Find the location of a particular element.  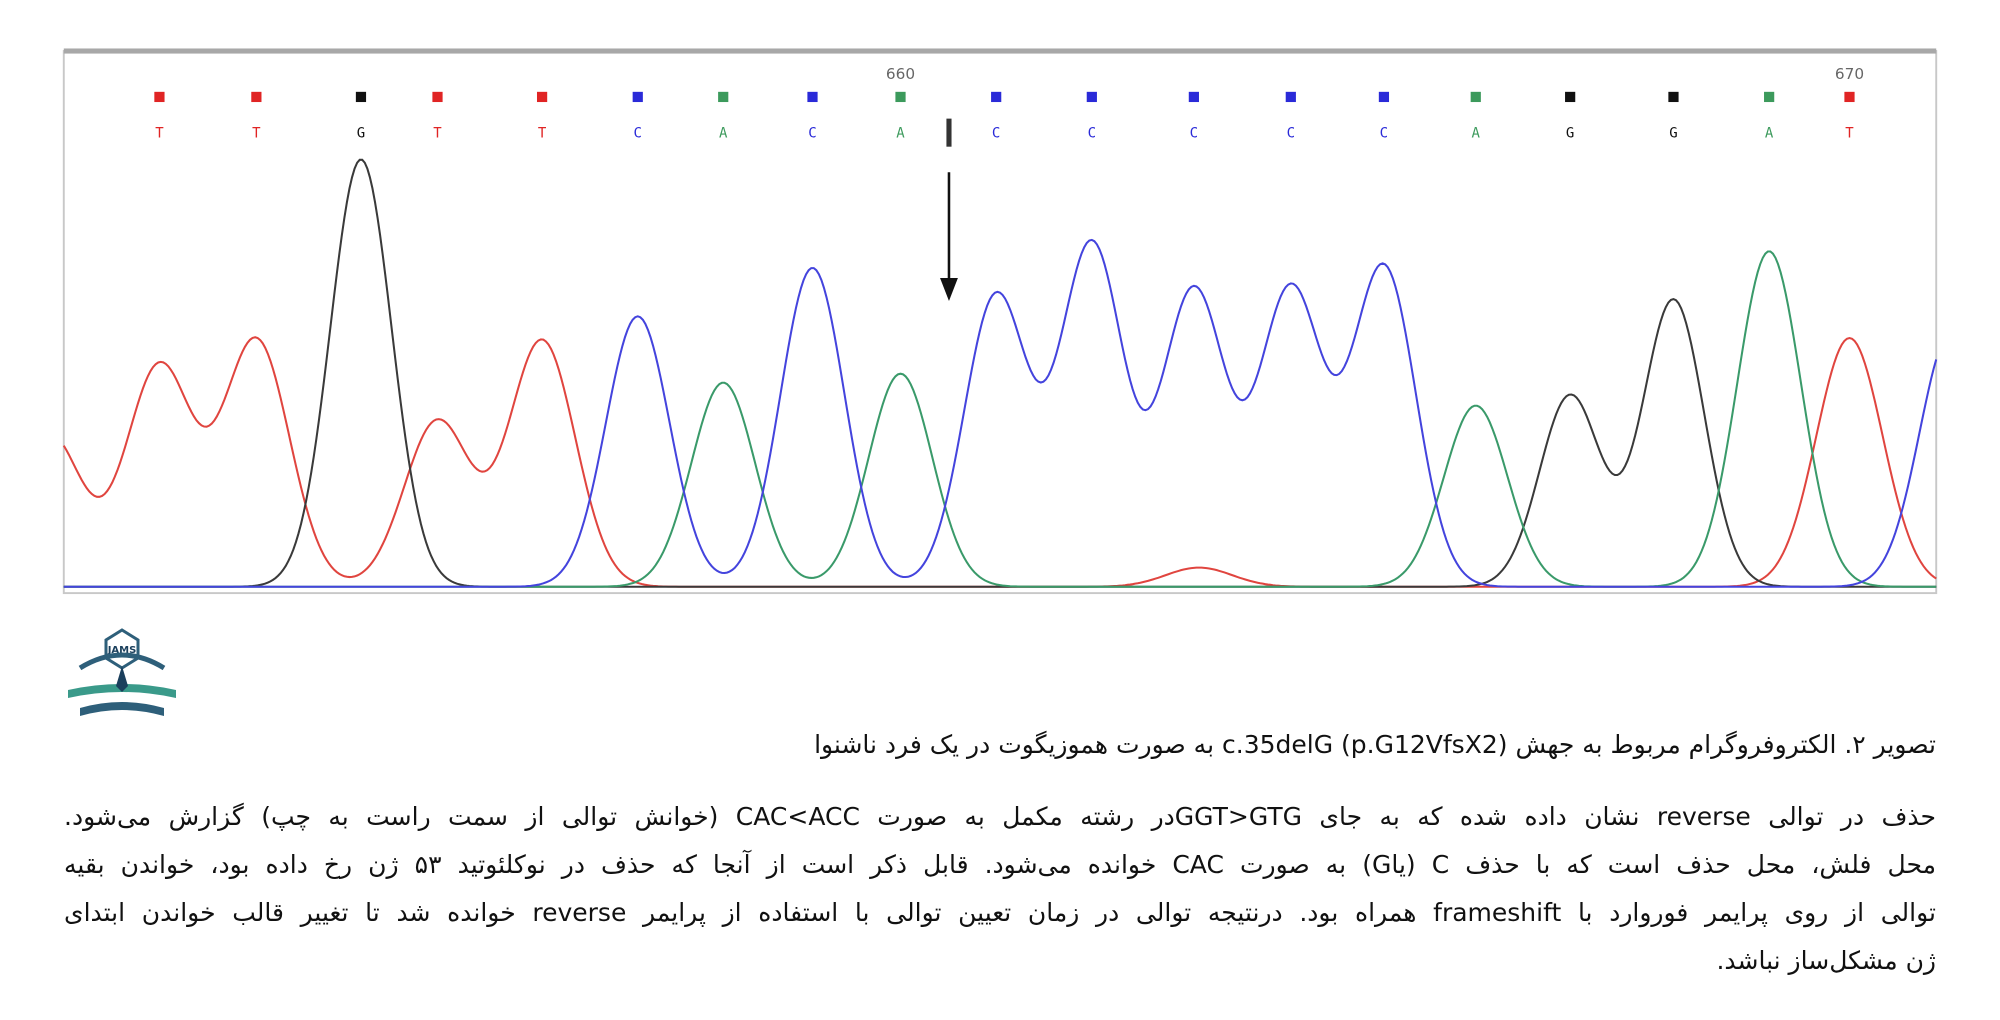

paragraph-line: ژن مشکل‌ساز نباشد. is located at coordinates (1826, 960).